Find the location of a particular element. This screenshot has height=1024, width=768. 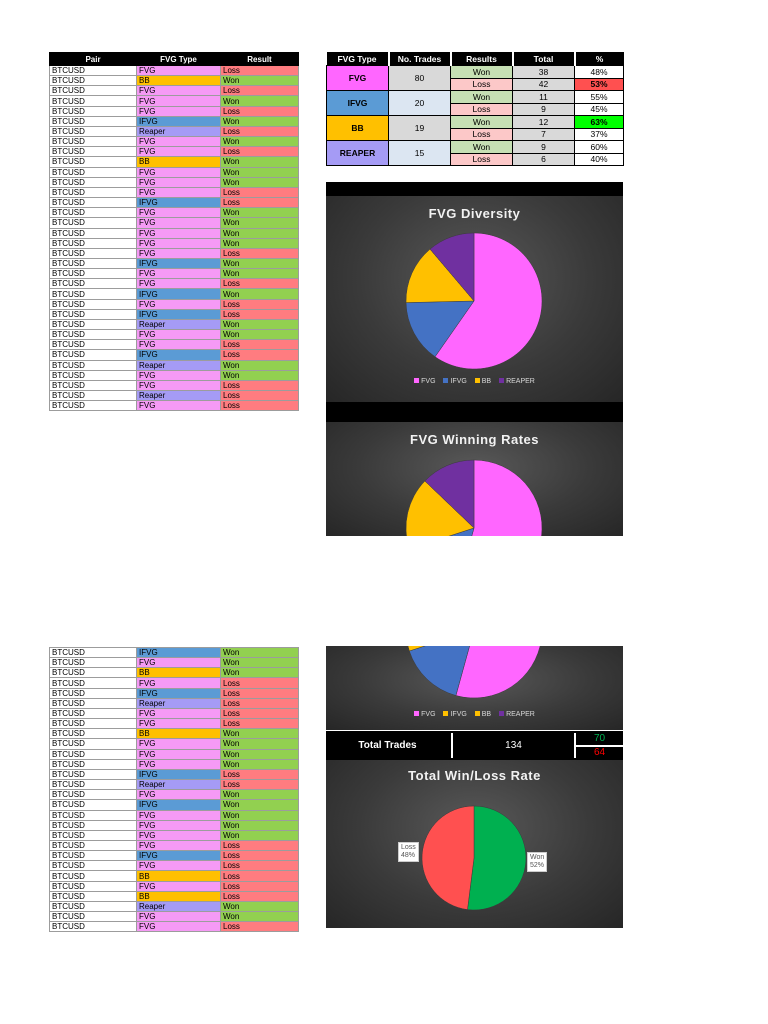

chart-legend: FVG IFVG BB REAPER is located at coordinates (474, 714).